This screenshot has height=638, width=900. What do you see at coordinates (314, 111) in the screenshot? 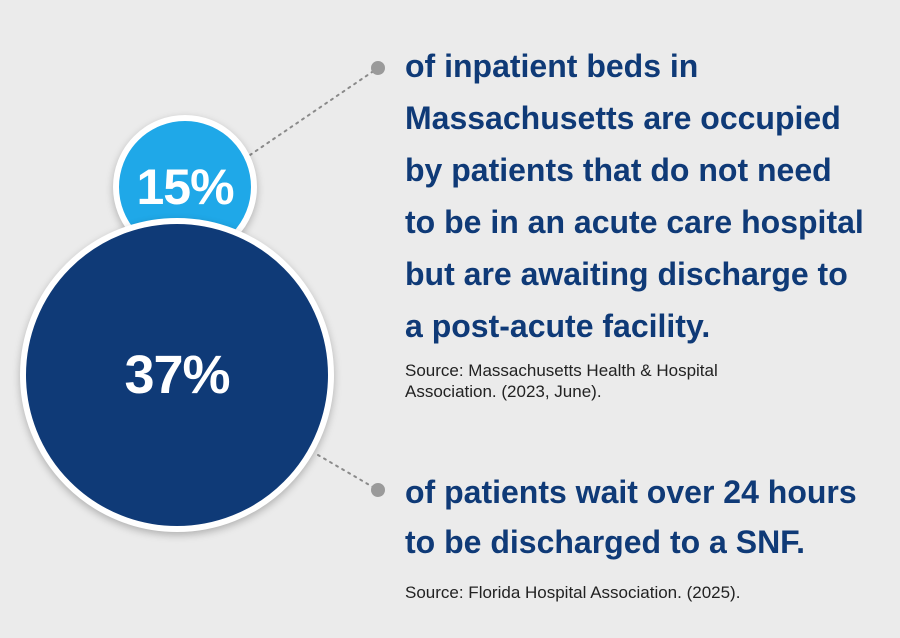
I see `connector-line-top` at bounding box center [314, 111].